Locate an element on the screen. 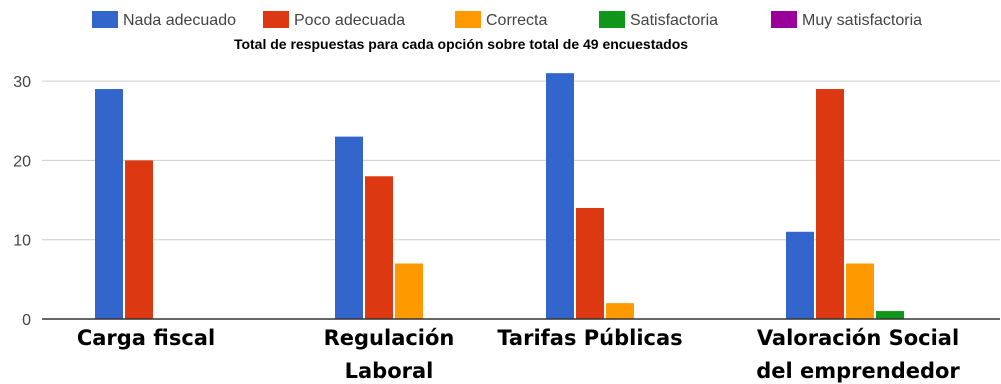 This screenshot has width=1001, height=384. legend-label: Correcta is located at coordinates (516, 20).